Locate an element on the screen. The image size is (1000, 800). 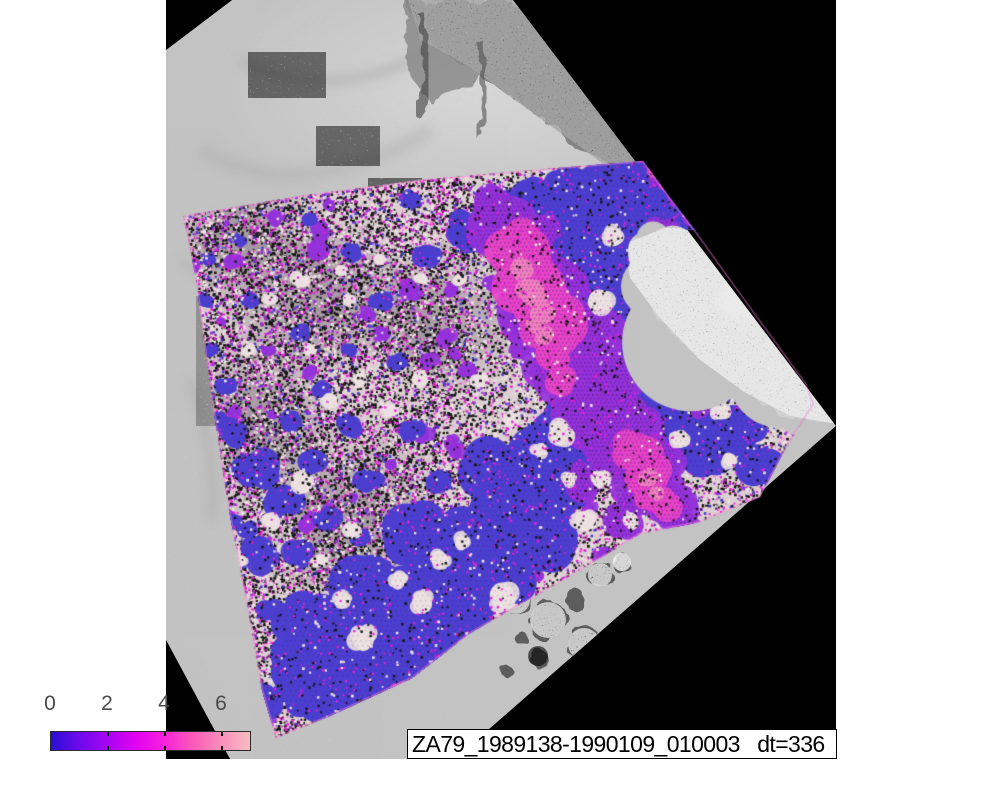
colorbar is located at coordinates (150, 741).